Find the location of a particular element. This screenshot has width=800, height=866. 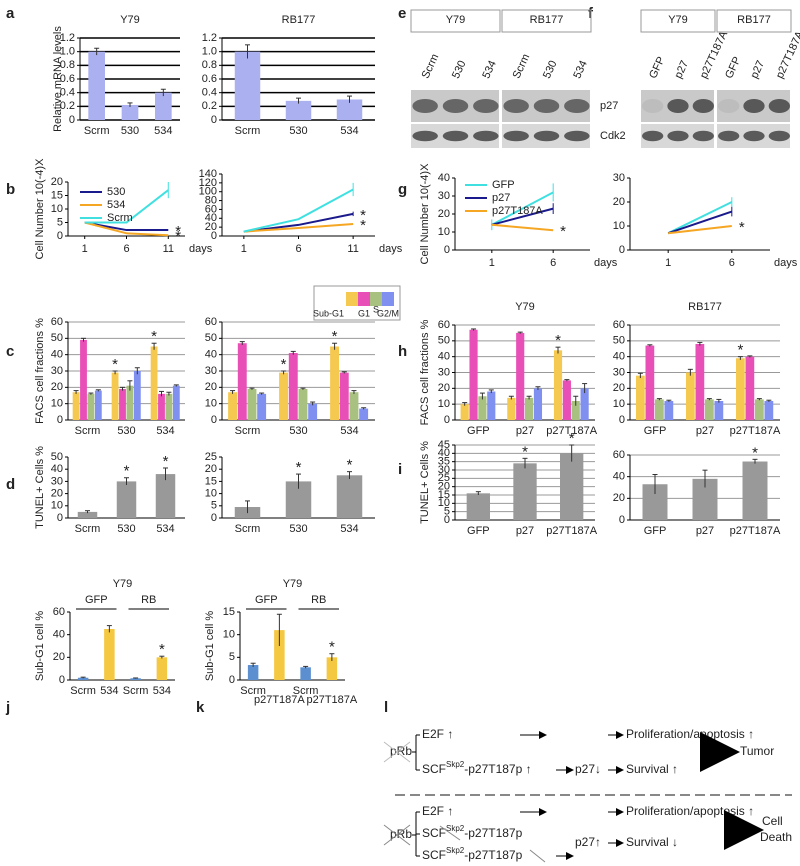

node: Death is located at coordinates (776, 837).